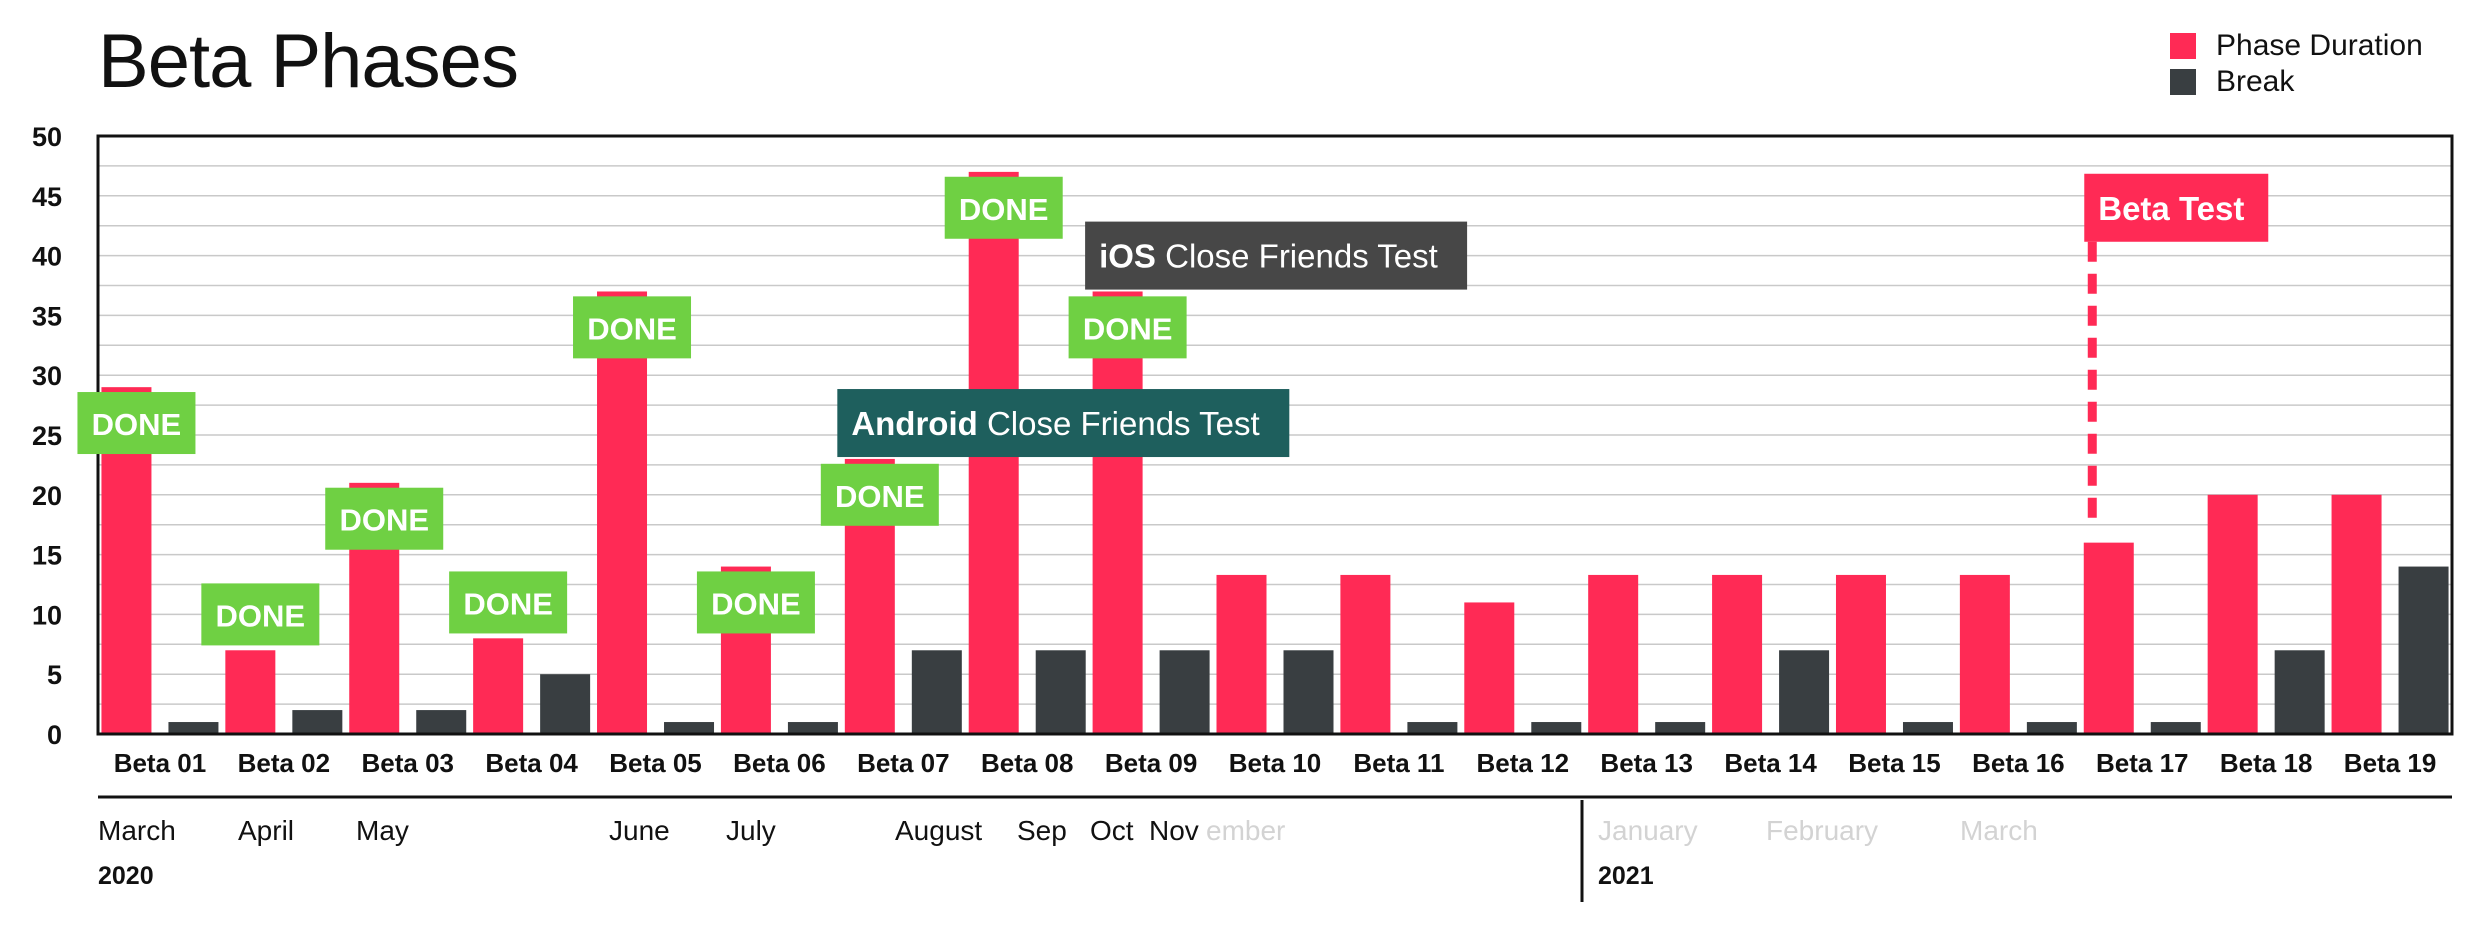 This screenshot has height=939, width=2484. Describe the element at coordinates (1245, 830) in the screenshot. I see `timeline-month: ember` at that location.